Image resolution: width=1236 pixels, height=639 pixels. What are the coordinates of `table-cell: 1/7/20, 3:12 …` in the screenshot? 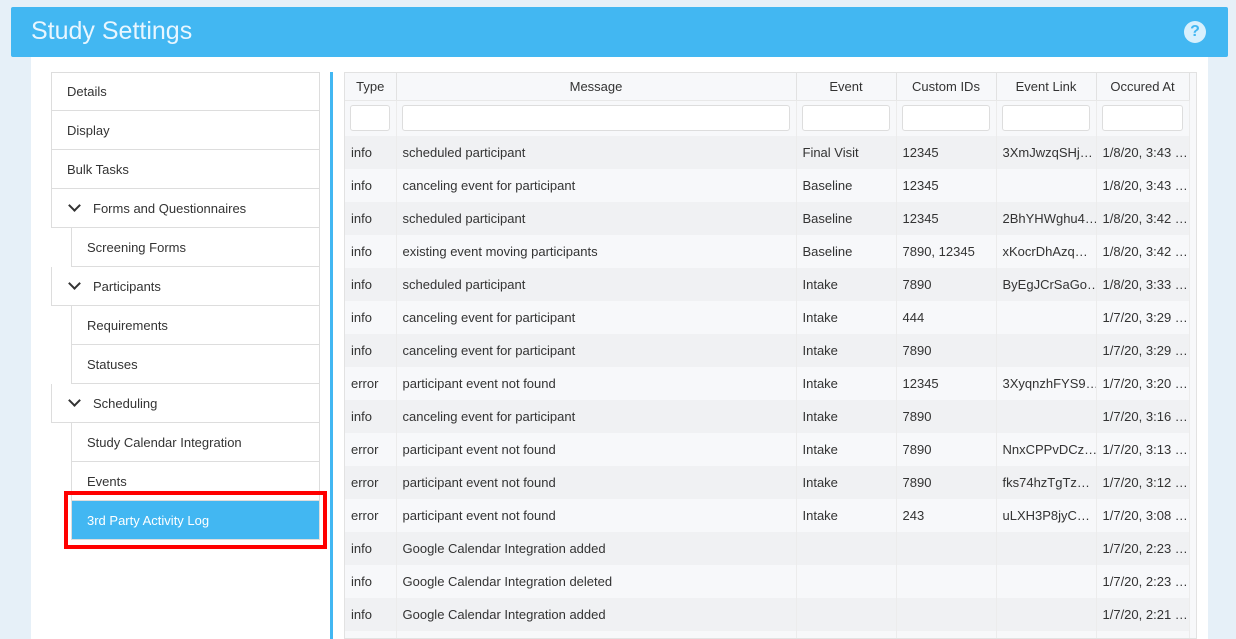 It's located at (1143, 482).